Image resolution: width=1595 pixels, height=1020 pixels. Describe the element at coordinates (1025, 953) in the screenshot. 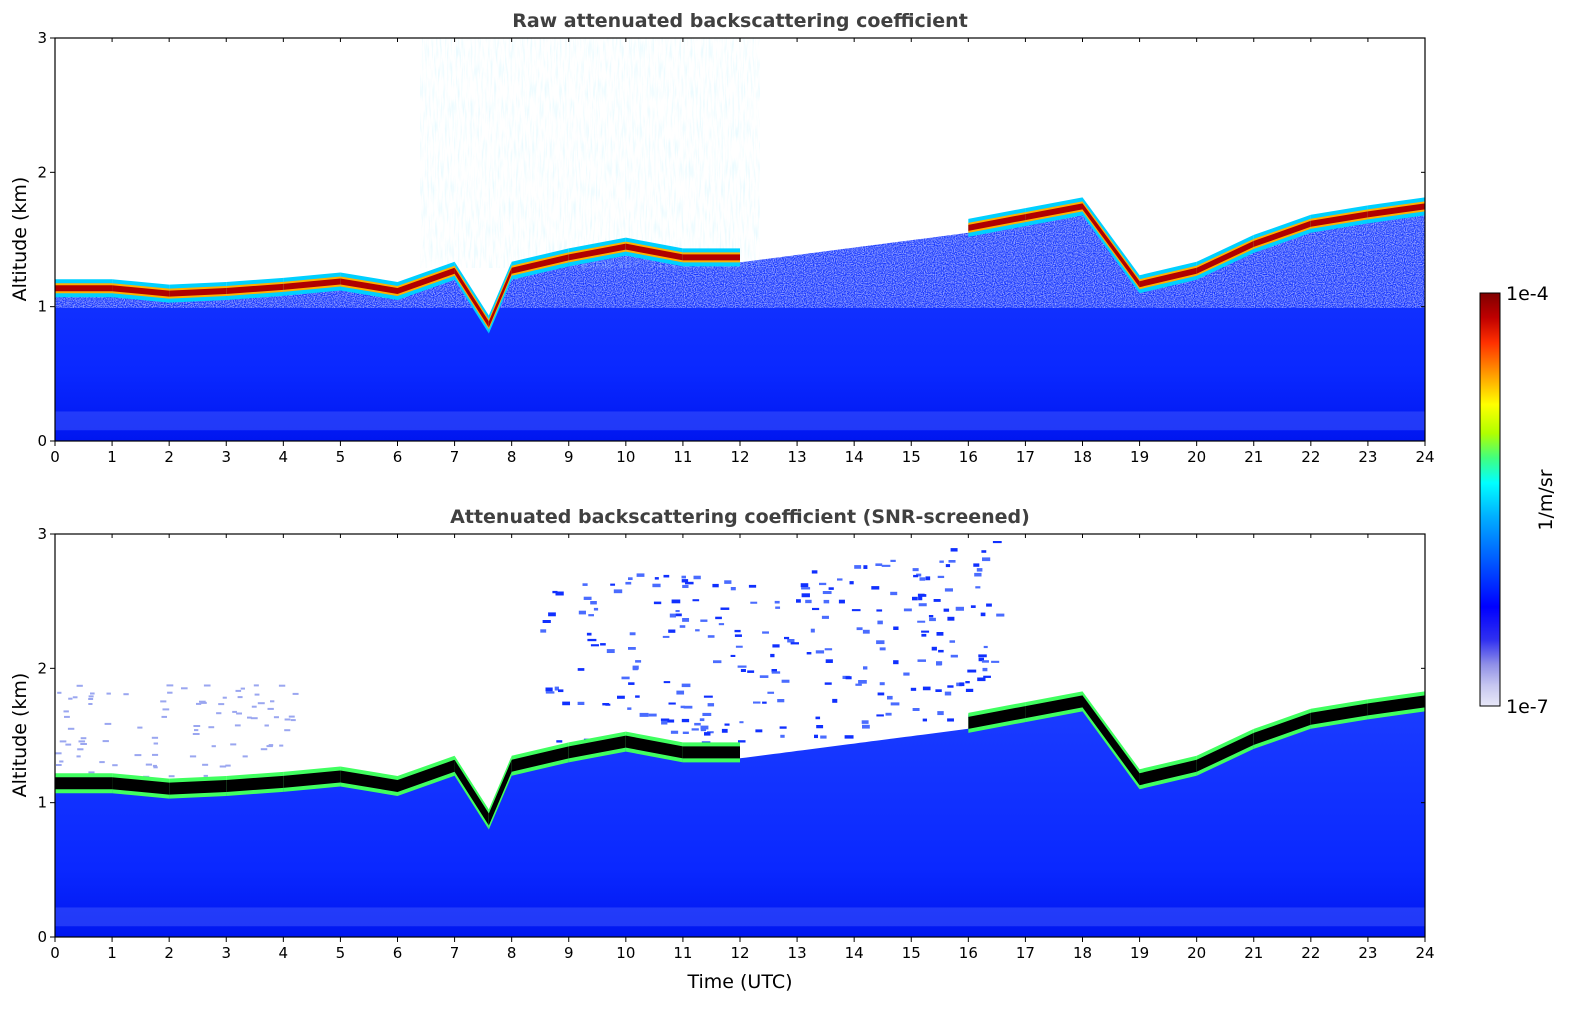

I see `x-tick-label: 17` at that location.